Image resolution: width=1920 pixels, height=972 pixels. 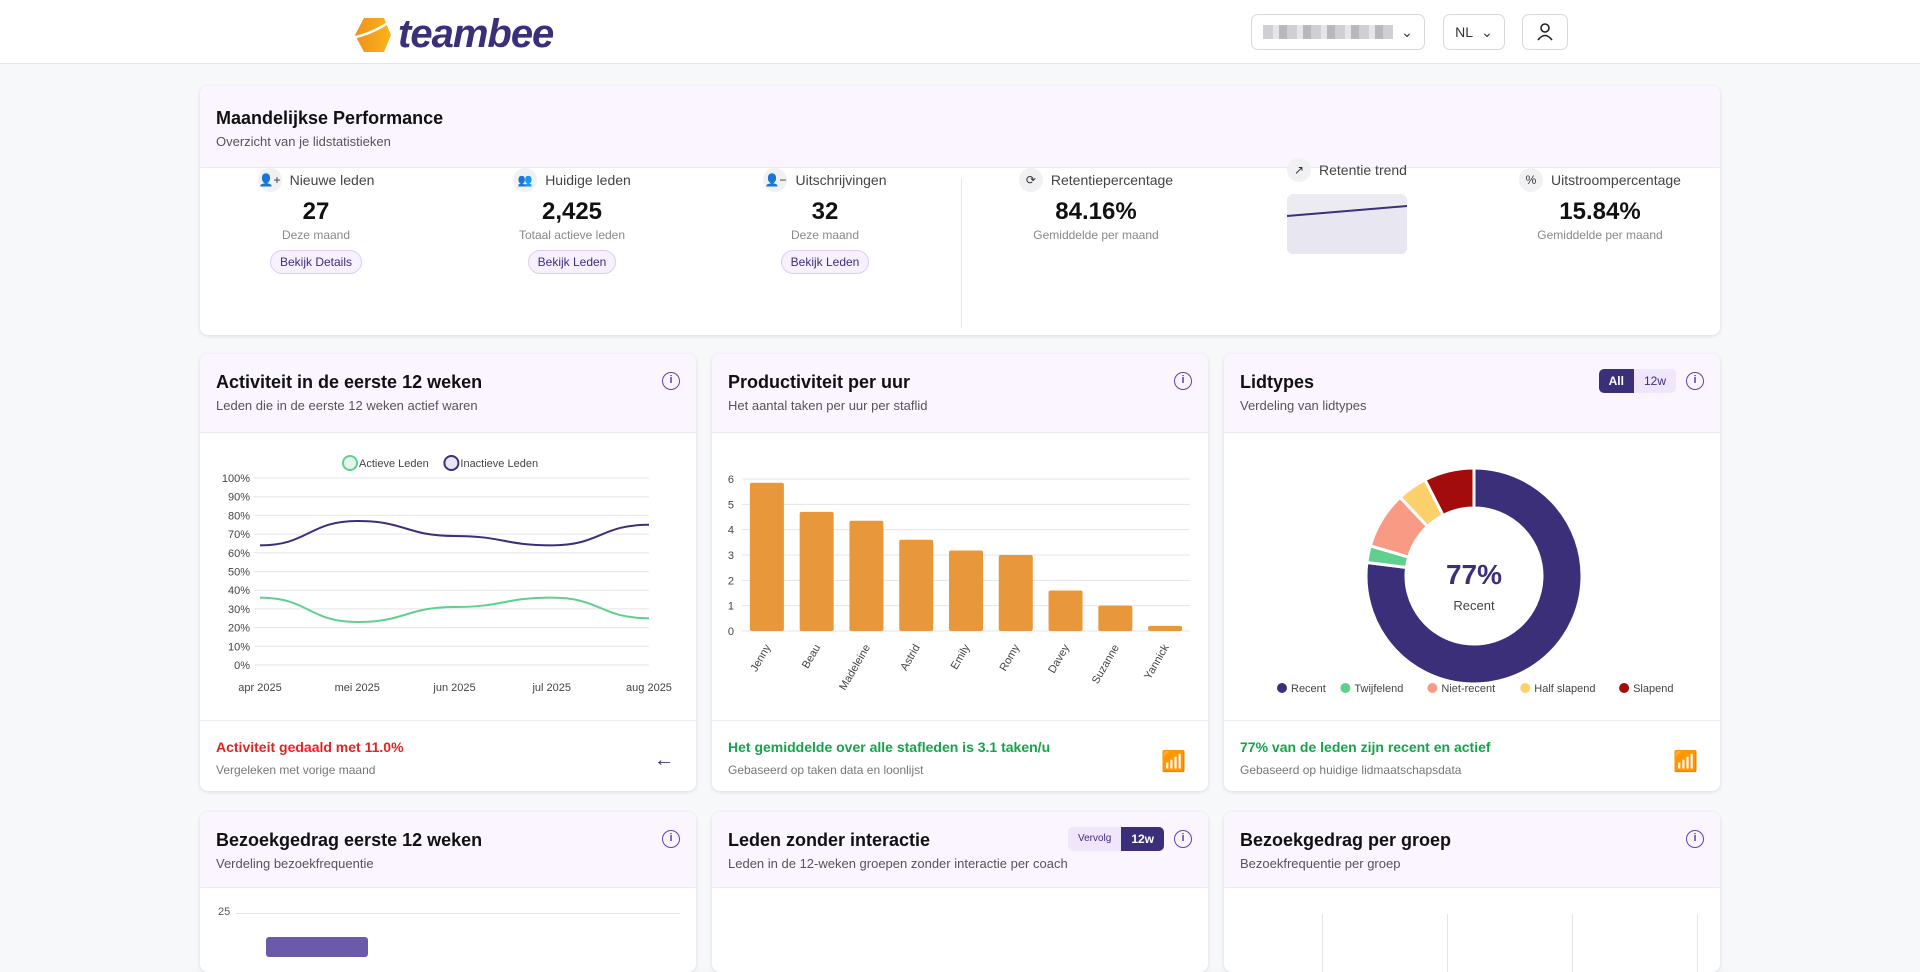 I want to click on bar-suzanne, so click(x=1115, y=618).